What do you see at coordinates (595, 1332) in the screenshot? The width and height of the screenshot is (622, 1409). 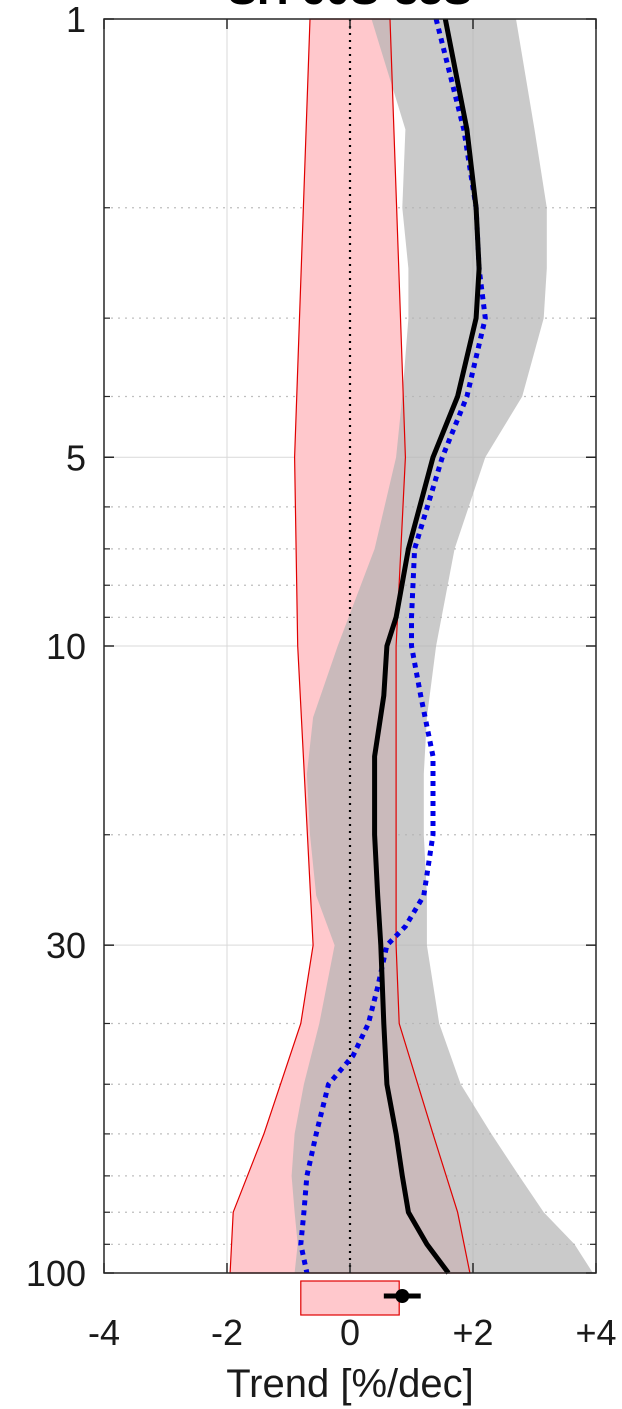 I see `x-tick-label: +4` at bounding box center [595, 1332].